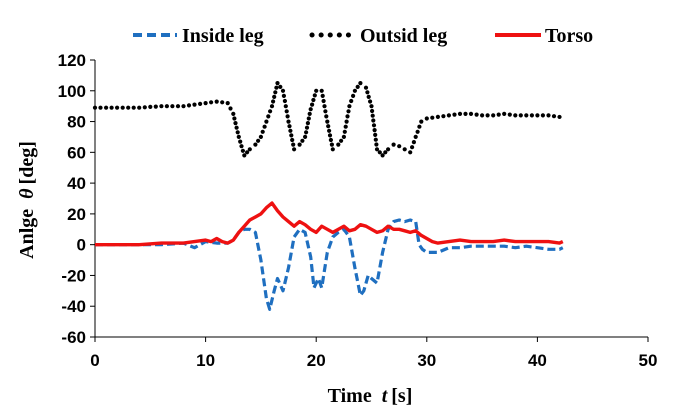 The width and height of the screenshot is (678, 416). I want to click on y-tick-label: 100, so click(72, 91).